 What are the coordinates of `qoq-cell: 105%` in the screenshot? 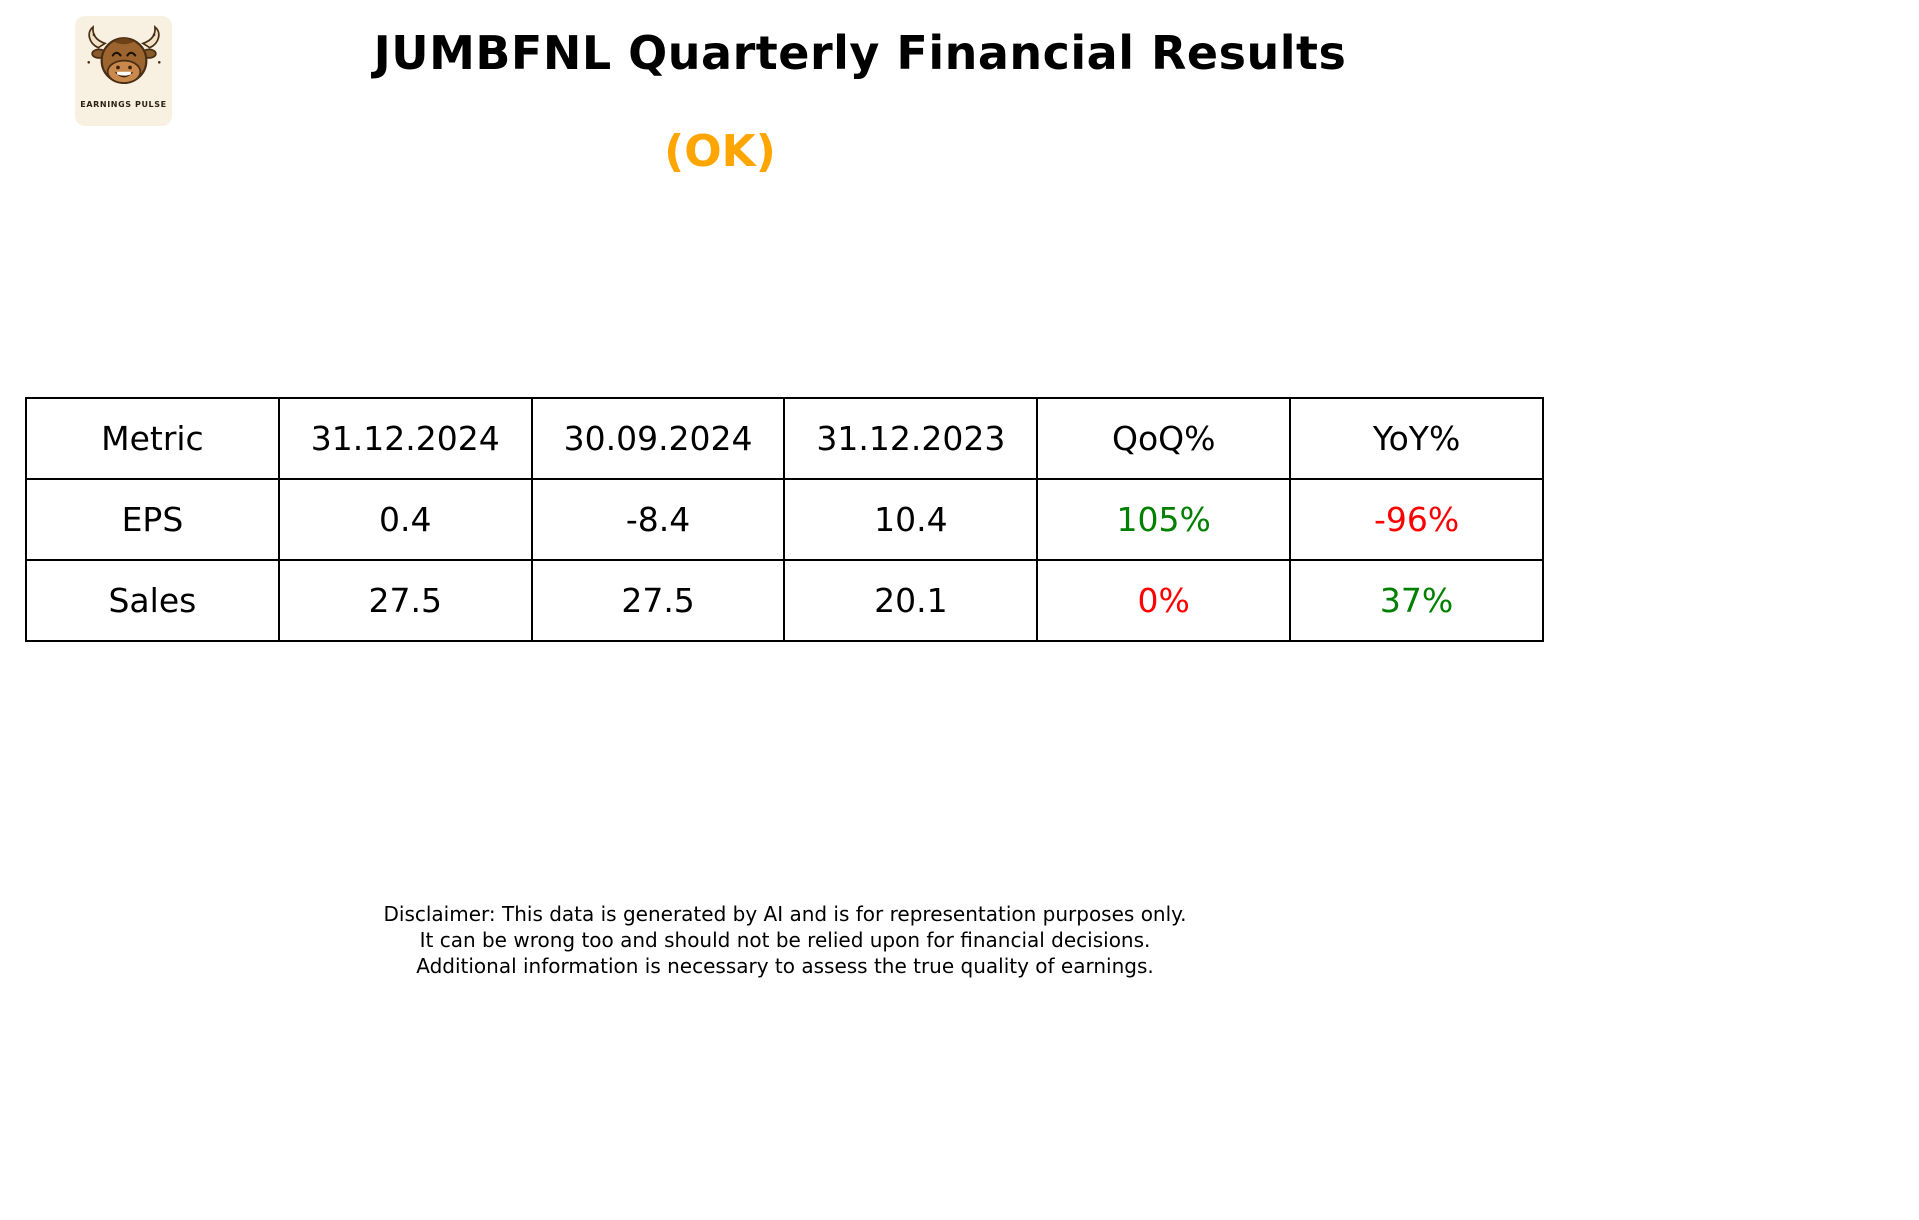 It's located at (1164, 519).